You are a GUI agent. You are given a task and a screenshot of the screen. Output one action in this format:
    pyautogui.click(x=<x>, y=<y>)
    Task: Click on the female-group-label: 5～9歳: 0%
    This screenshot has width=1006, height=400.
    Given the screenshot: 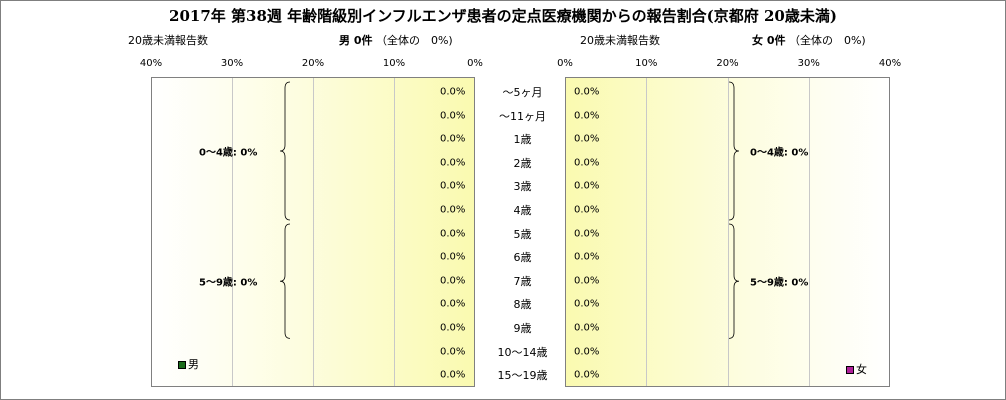 What is the action you would take?
    pyautogui.click(x=779, y=283)
    